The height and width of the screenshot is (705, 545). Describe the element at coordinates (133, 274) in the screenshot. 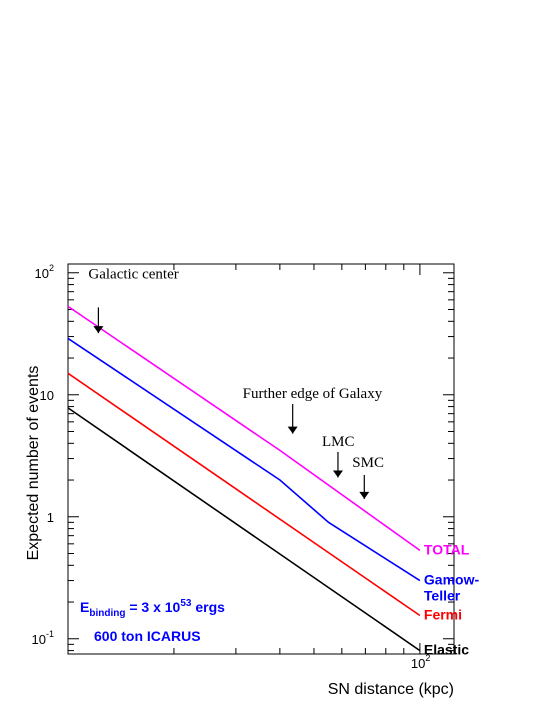

I see `annotation-label: Galactic center` at that location.